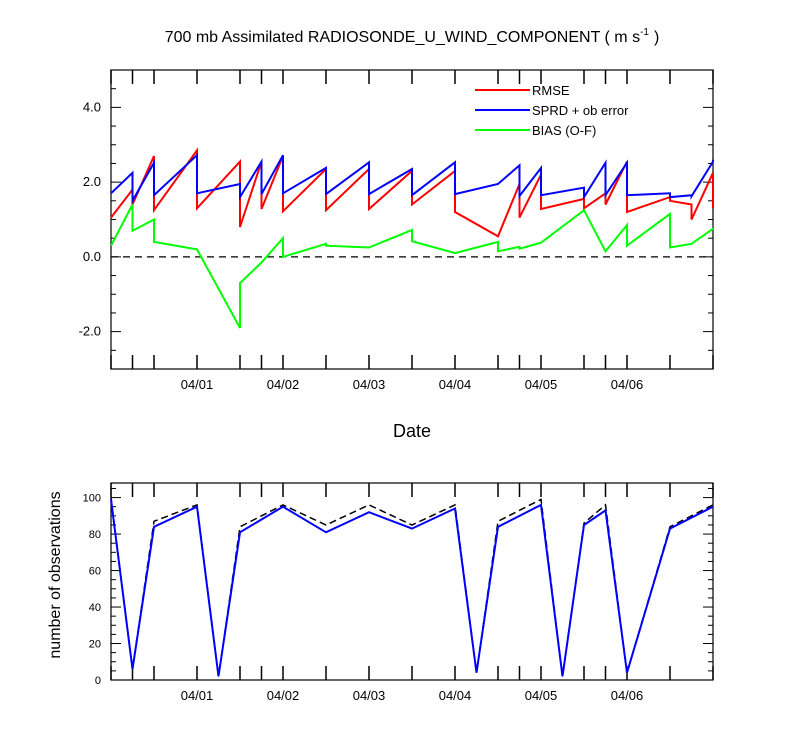 The image size is (800, 750). I want to click on series-line-sprd-ob-error, so click(412, 178).